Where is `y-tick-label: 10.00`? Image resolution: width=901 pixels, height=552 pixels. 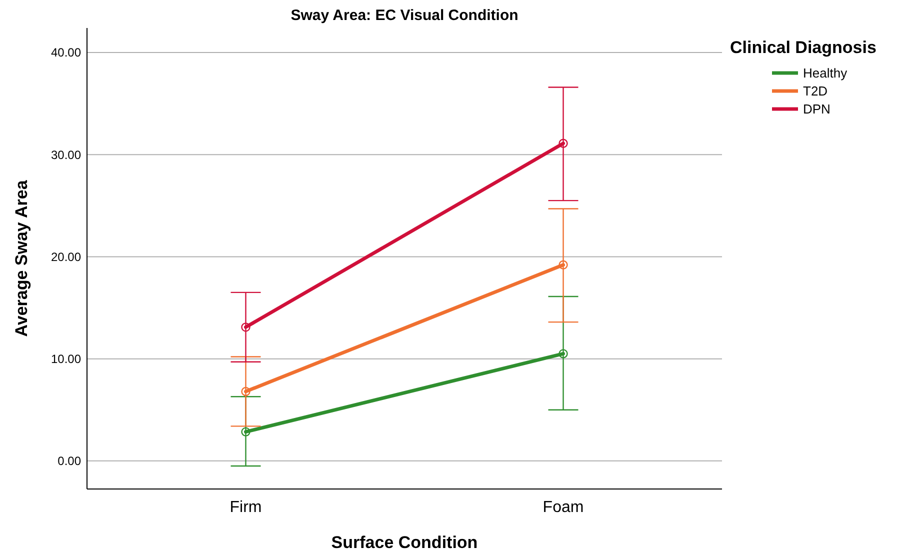
y-tick-label: 10.00 is located at coordinates (66, 359).